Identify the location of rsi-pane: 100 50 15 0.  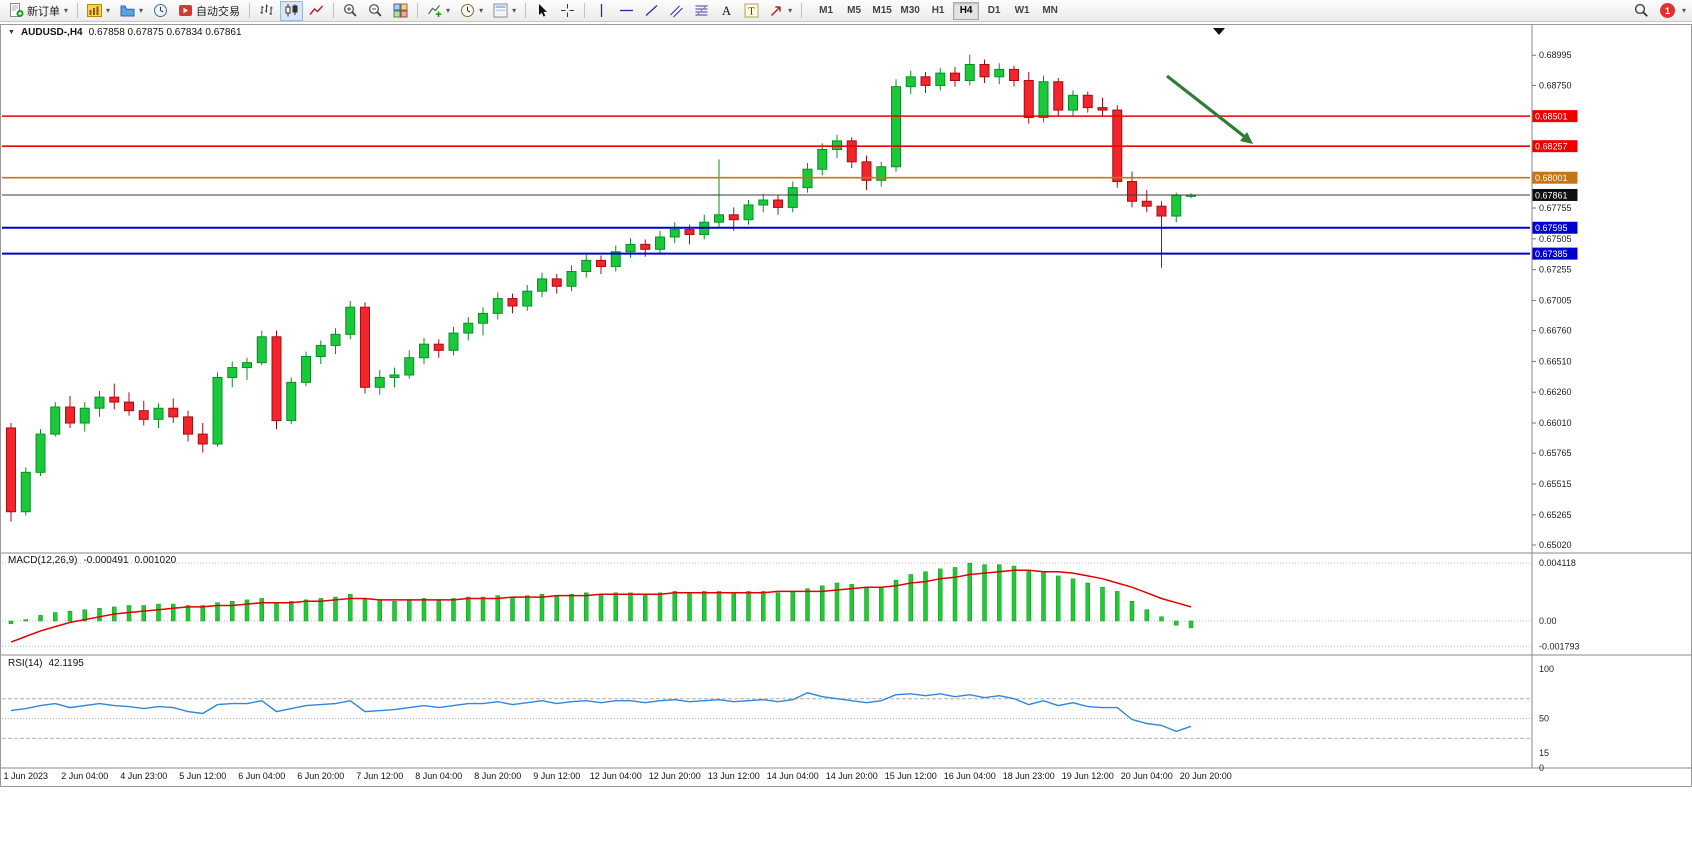
(778, 718).